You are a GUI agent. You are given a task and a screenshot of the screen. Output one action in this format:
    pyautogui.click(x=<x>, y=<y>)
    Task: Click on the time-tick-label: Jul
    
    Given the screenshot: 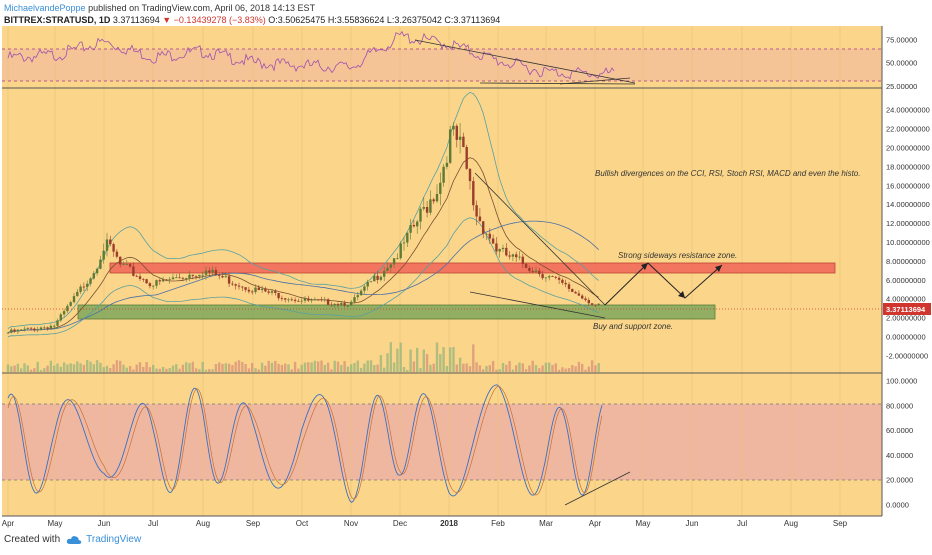 What is the action you would take?
    pyautogui.click(x=742, y=523)
    